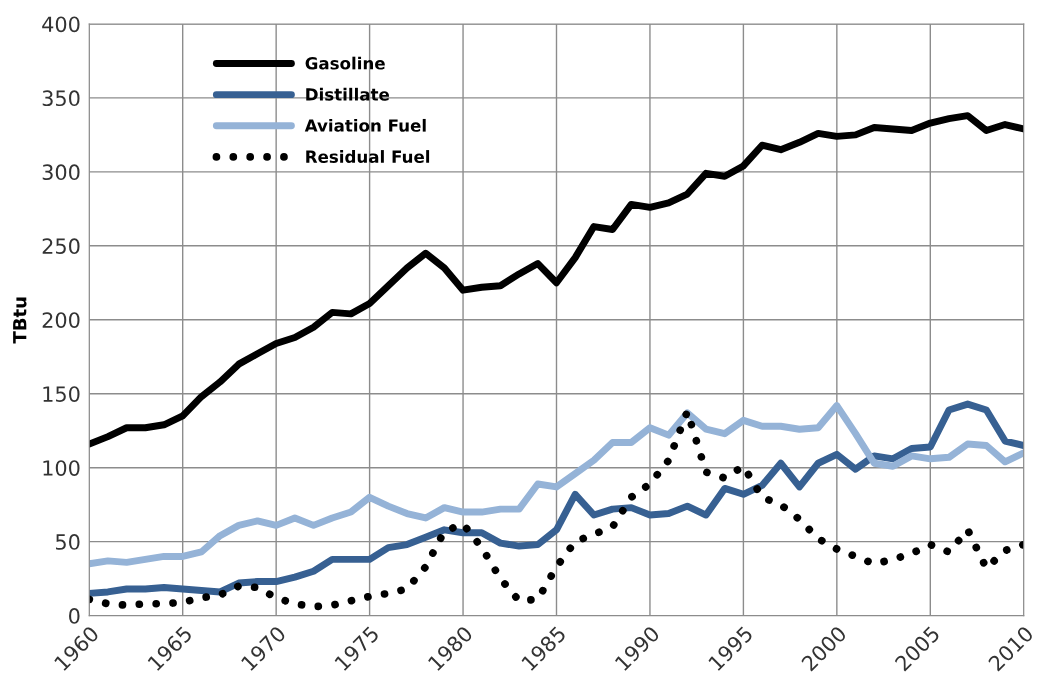 The image size is (1050, 684). What do you see at coordinates (348, 94) in the screenshot?
I see `legend-label: Distillate` at bounding box center [348, 94].